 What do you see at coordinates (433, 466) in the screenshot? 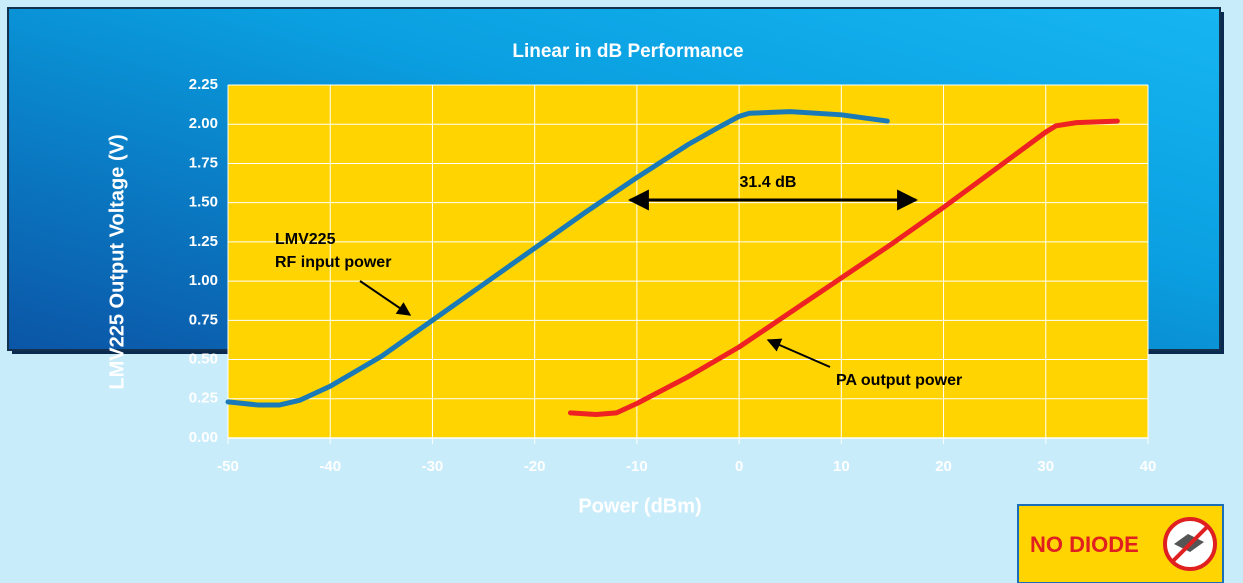
I see `x-tick-label: -30` at bounding box center [433, 466].